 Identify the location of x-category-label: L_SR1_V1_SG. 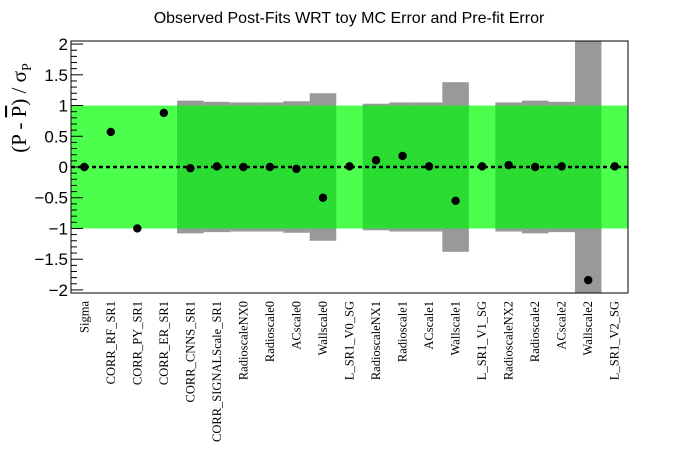
(482, 340).